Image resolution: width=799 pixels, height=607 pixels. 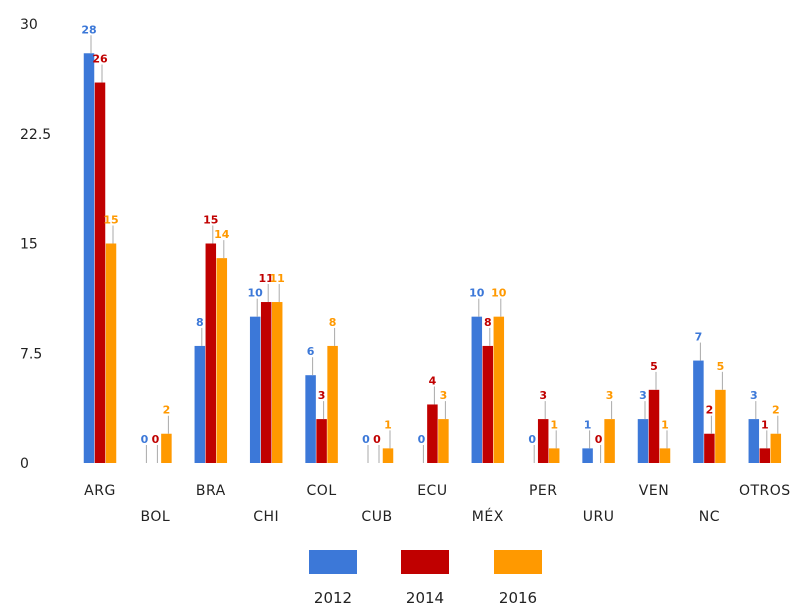 What do you see at coordinates (425, 578) in the screenshot?
I see `legend: 2012 2014 2016` at bounding box center [425, 578].